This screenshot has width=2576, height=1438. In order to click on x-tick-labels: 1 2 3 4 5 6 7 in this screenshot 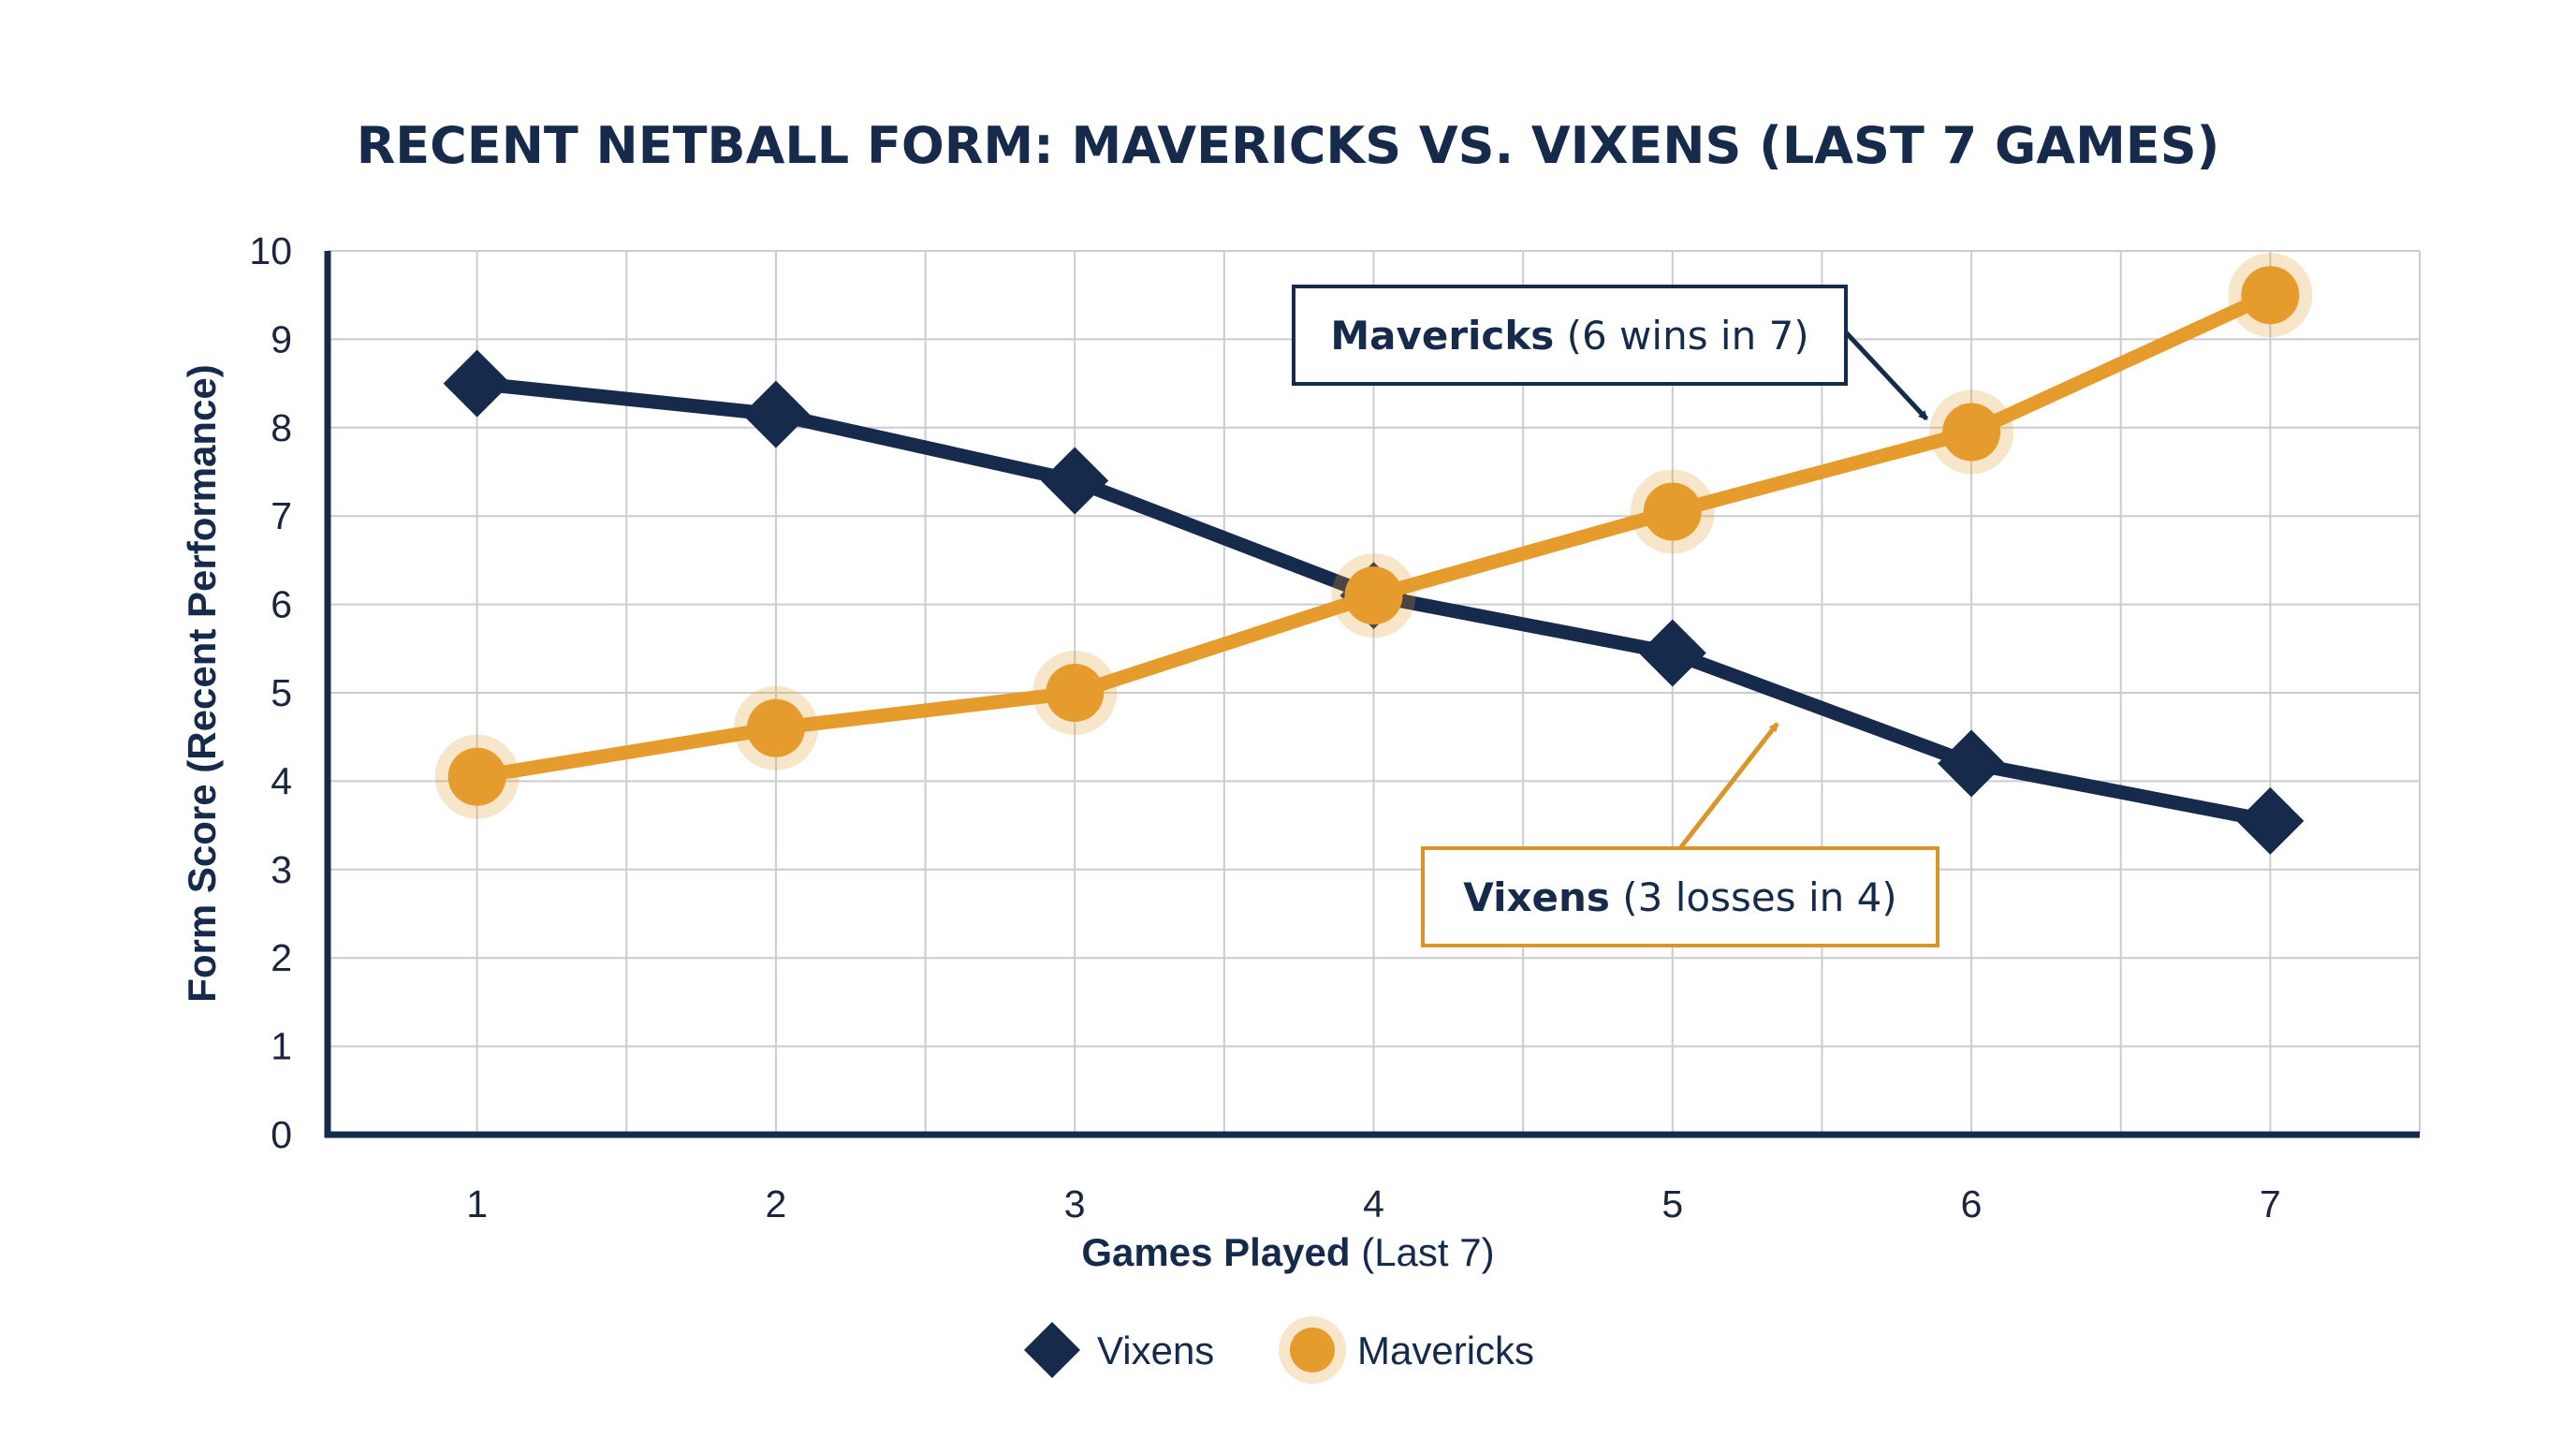, I will do `click(1373, 1203)`.